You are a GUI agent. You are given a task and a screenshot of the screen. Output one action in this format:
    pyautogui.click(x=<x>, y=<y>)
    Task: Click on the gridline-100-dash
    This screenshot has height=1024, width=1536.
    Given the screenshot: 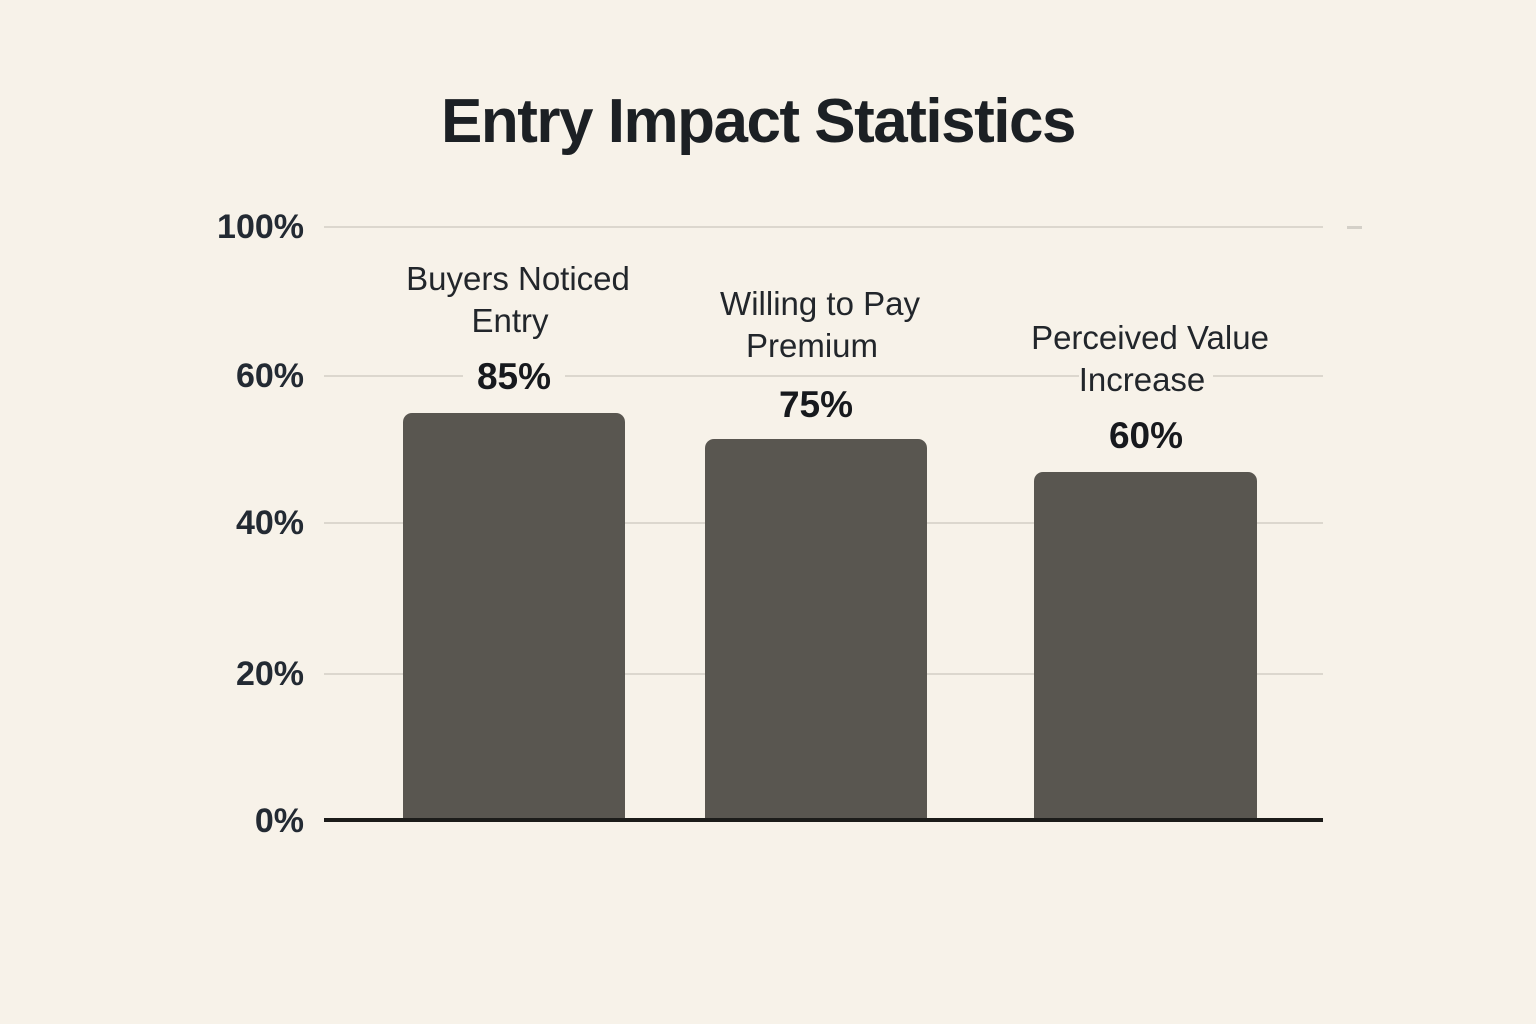 What is the action you would take?
    pyautogui.click(x=1354, y=227)
    